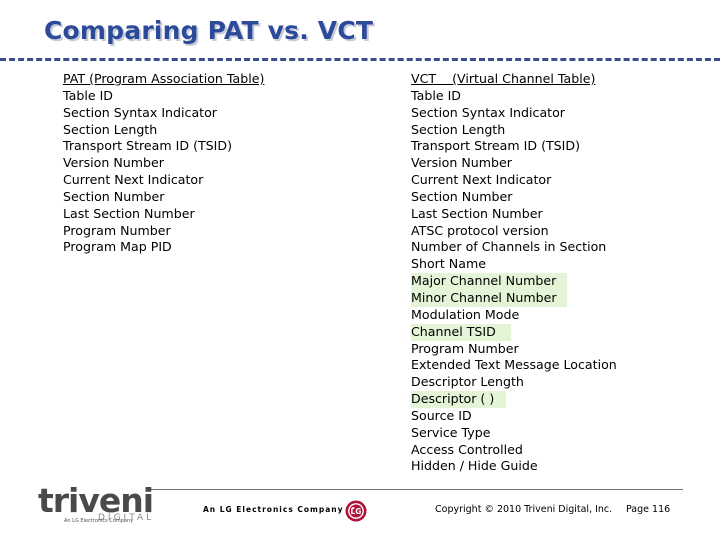 The width and height of the screenshot is (720, 540). What do you see at coordinates (474, 466) in the screenshot?
I see `vct-item: Hidden / Hide Guide` at bounding box center [474, 466].